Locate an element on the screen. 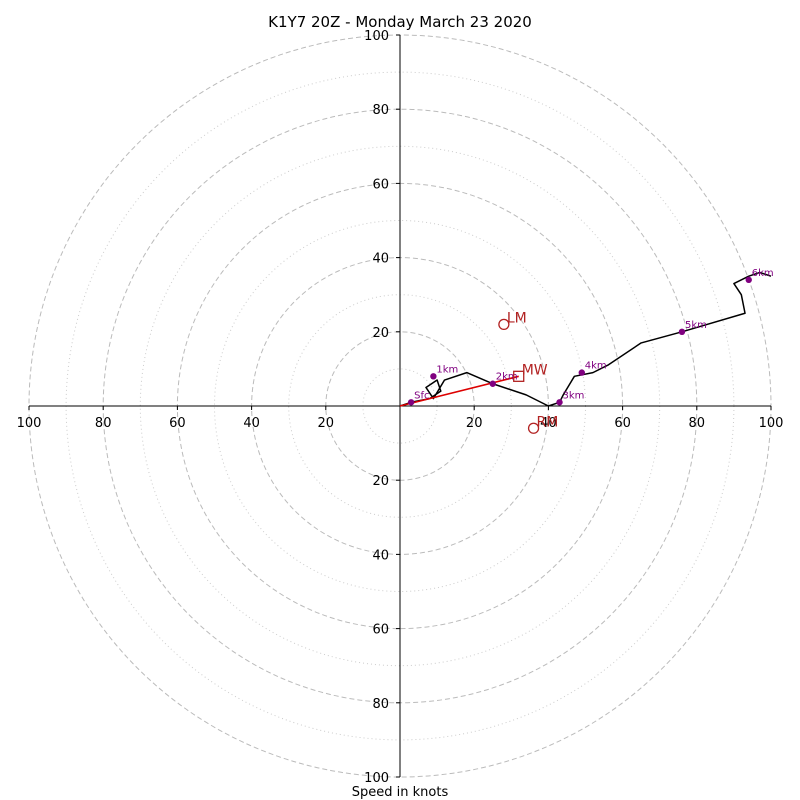  marker-lm is located at coordinates (504, 324).